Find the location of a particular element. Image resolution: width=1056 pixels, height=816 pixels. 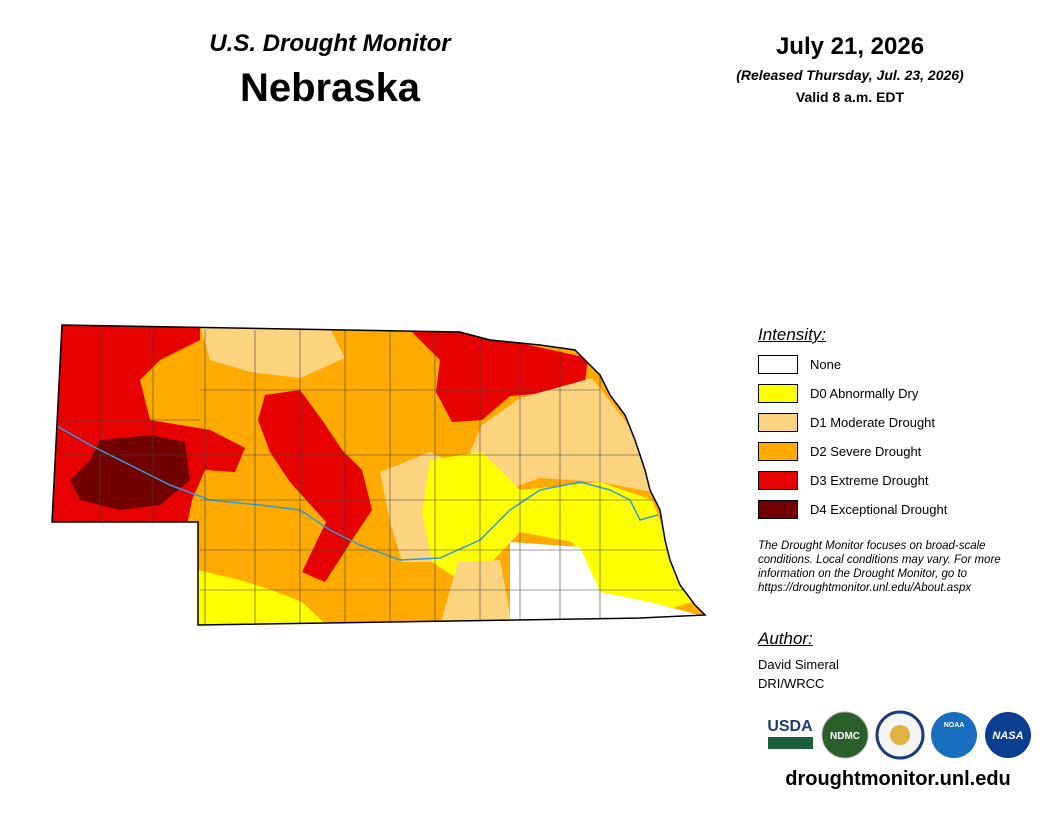

logo-label: NOAA is located at coordinates (954, 725).